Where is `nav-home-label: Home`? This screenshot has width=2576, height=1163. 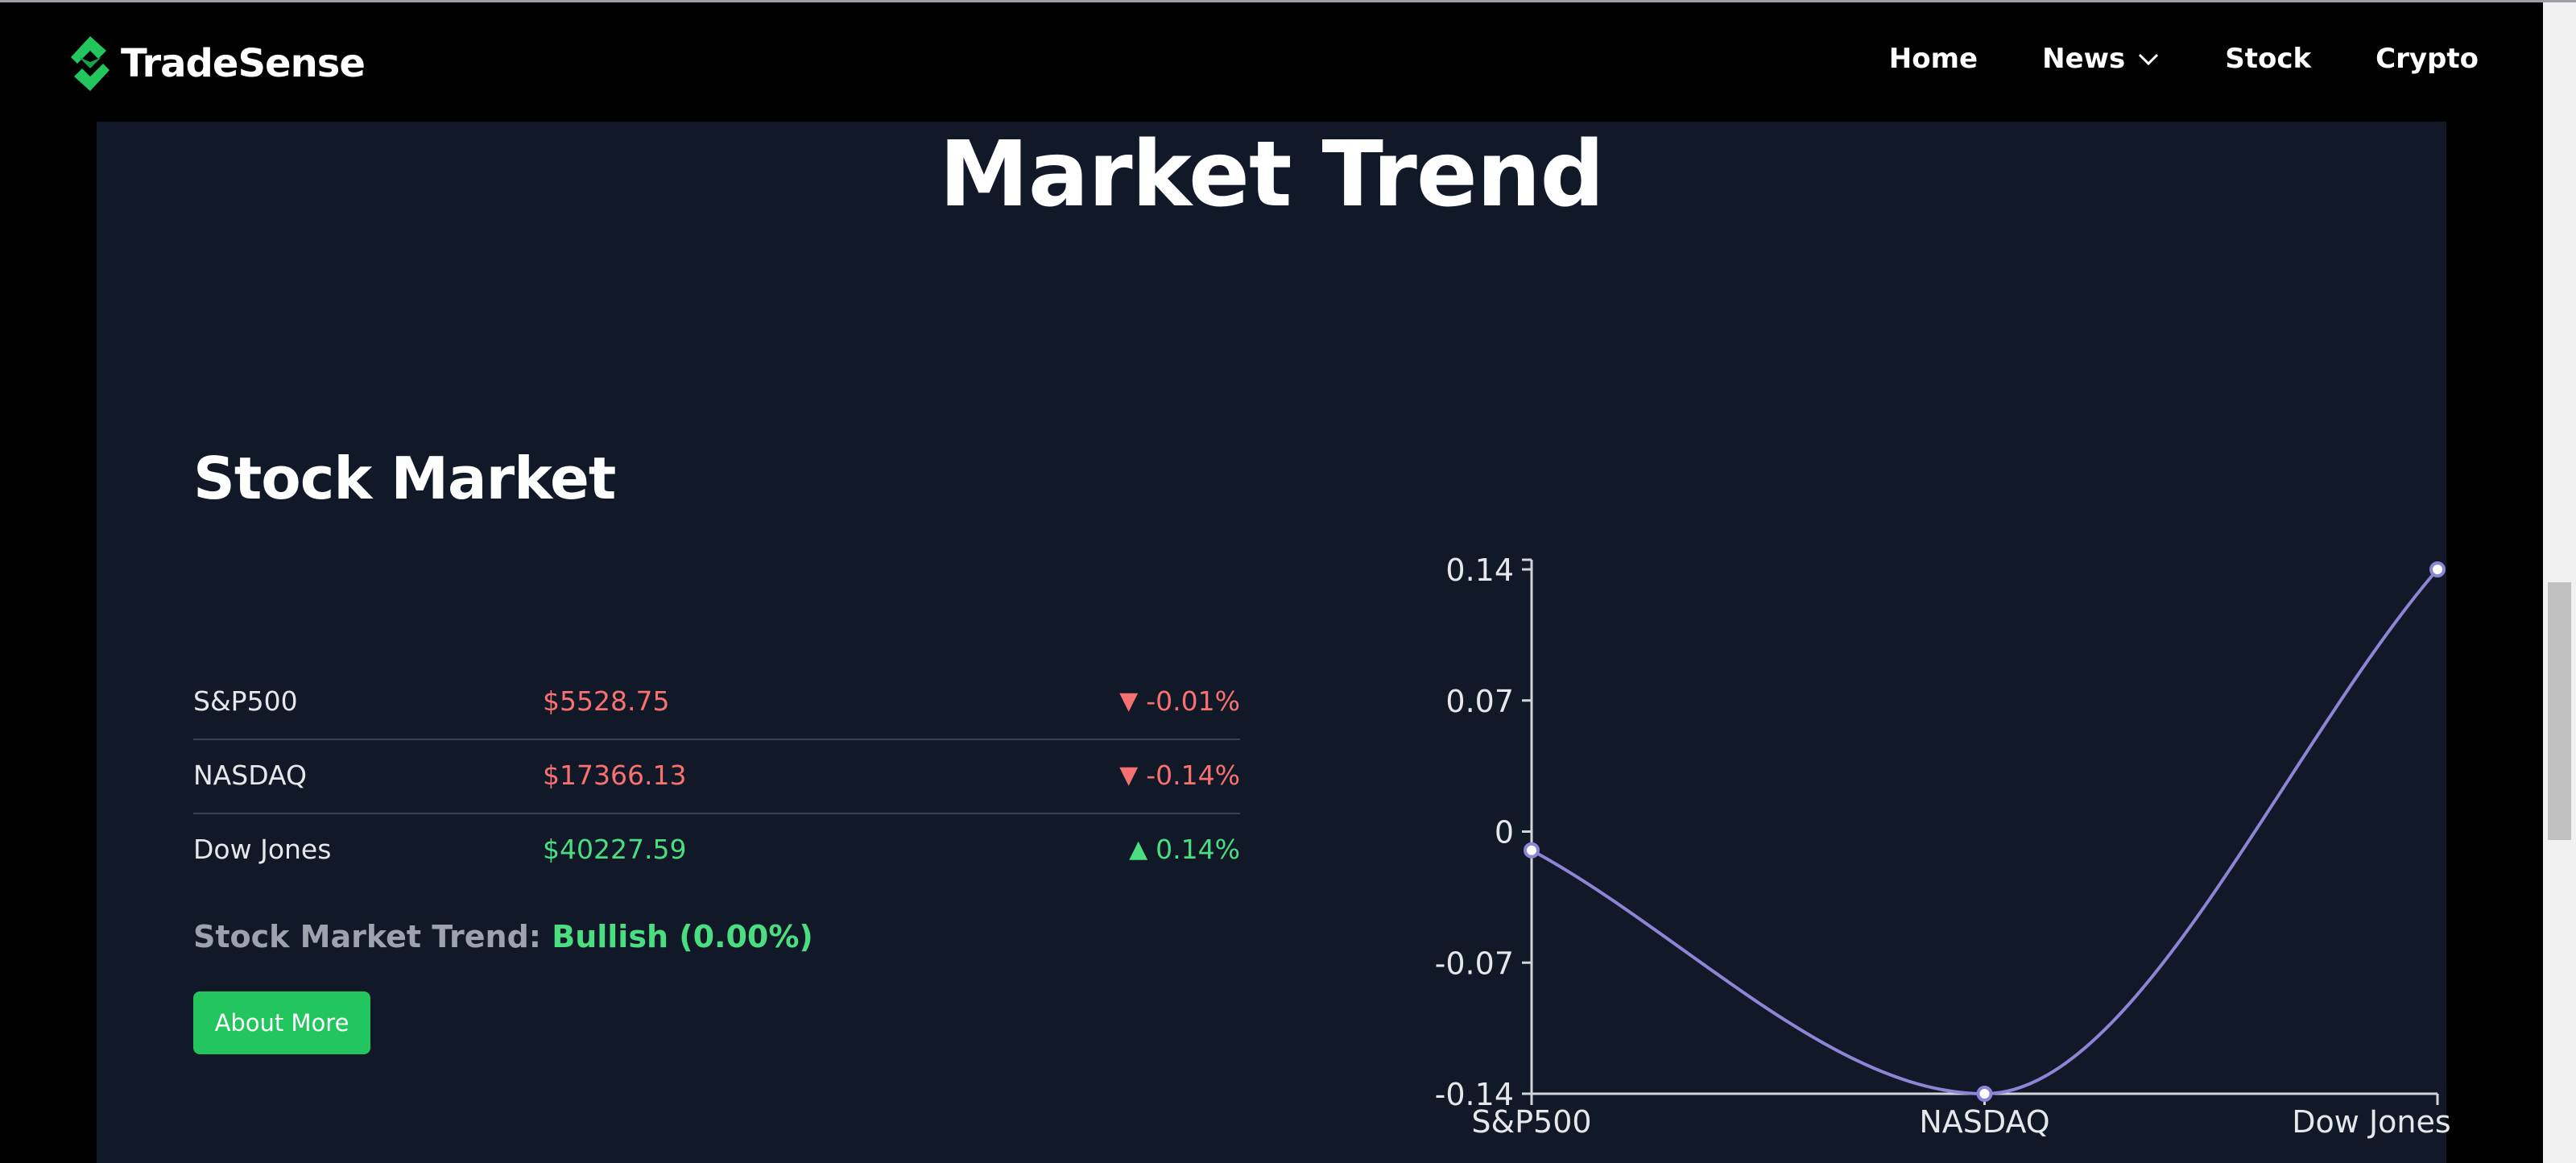
nav-home-label: Home is located at coordinates (1934, 59).